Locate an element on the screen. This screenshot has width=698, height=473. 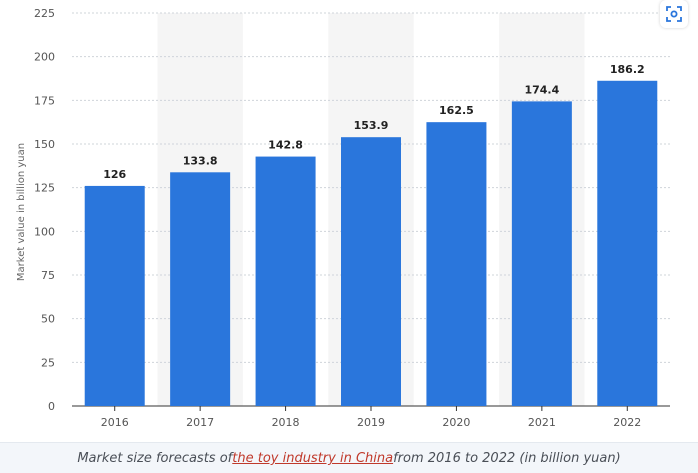
x-tick-label-2020: 2020 is located at coordinates (456, 422).